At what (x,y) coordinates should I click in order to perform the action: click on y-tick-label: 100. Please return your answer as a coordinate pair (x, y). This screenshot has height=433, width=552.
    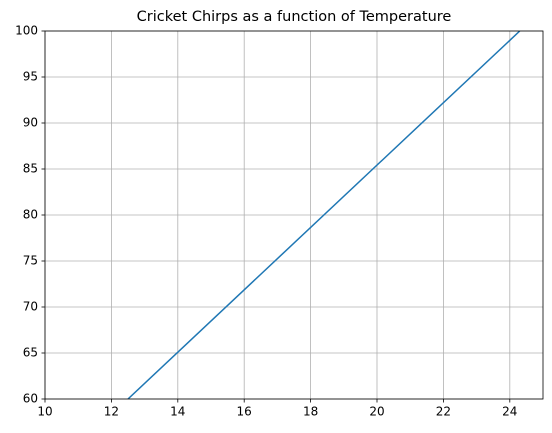
    Looking at the image, I should click on (26, 31).